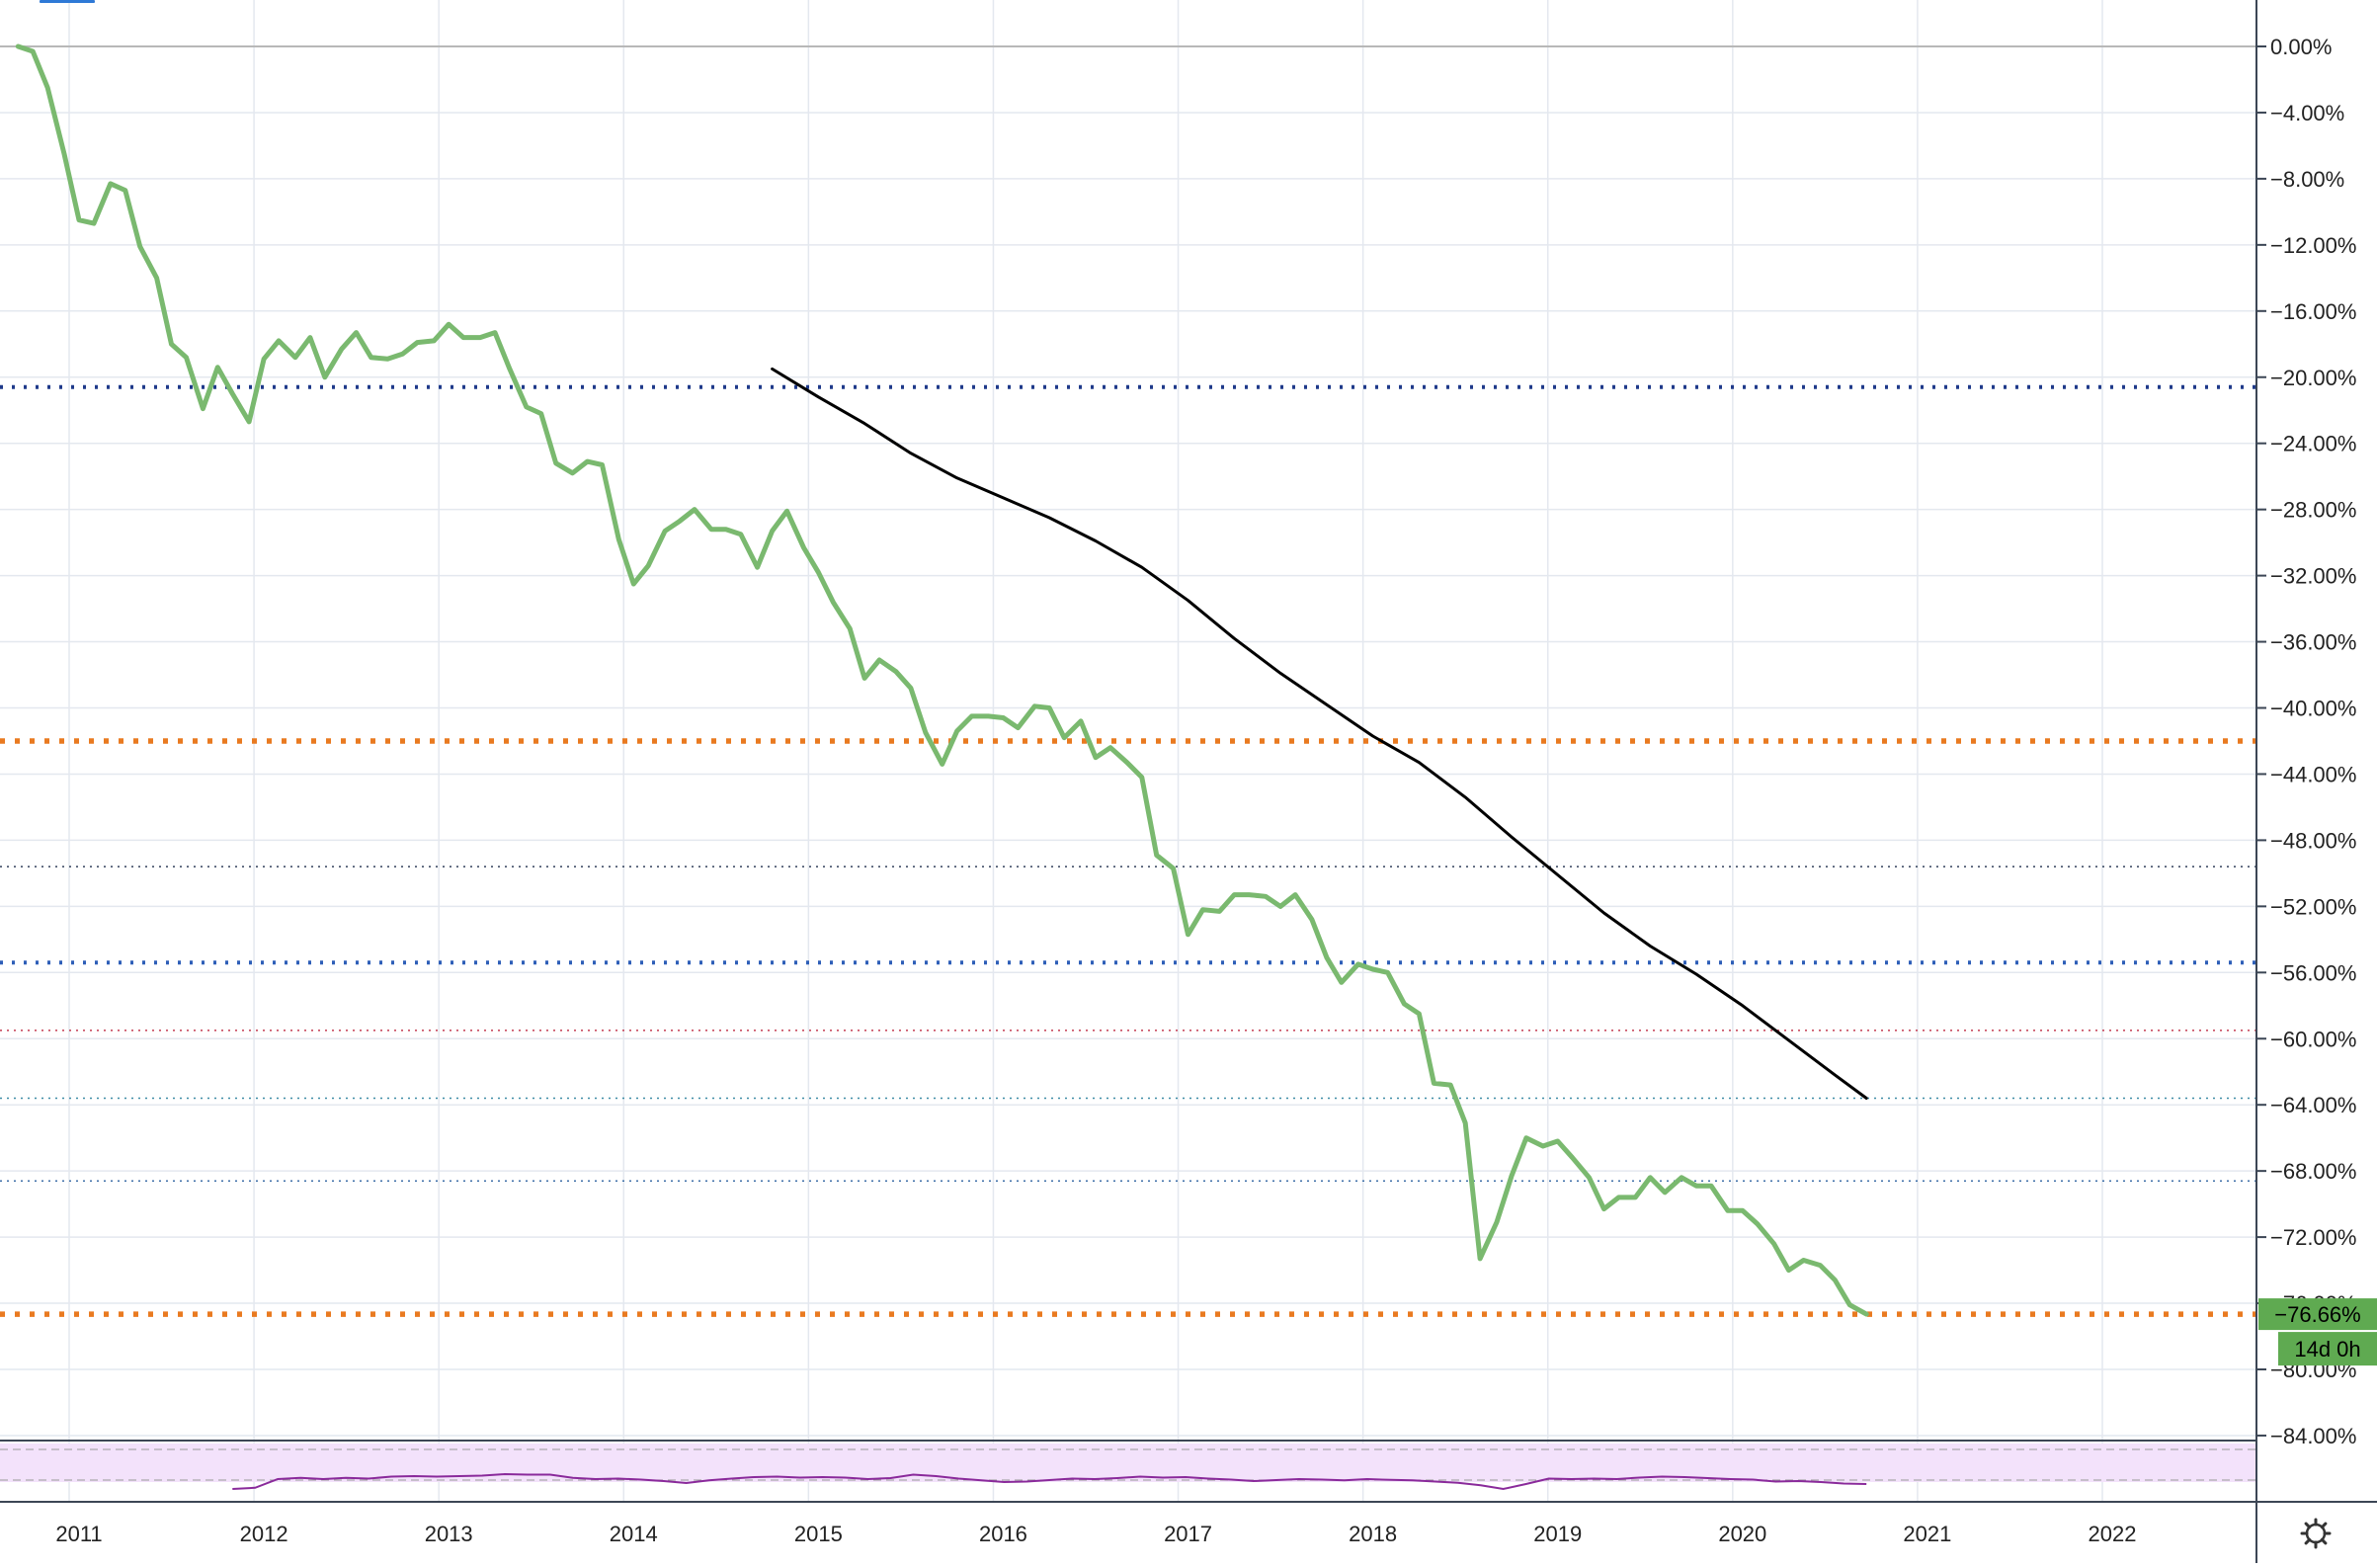 This screenshot has height=1568, width=2377. I want to click on x-tick-label: 2020, so click(1742, 1534).